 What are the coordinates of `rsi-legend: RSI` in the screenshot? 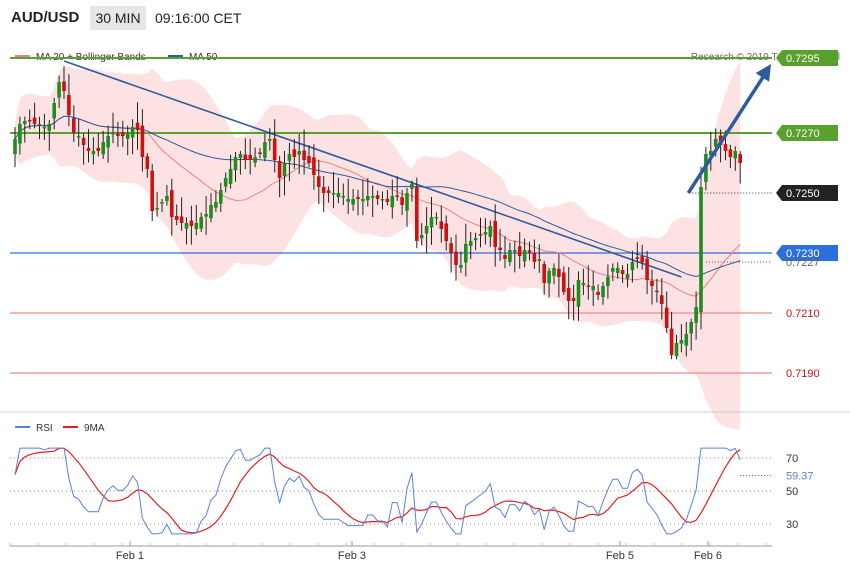 It's located at (34, 428).